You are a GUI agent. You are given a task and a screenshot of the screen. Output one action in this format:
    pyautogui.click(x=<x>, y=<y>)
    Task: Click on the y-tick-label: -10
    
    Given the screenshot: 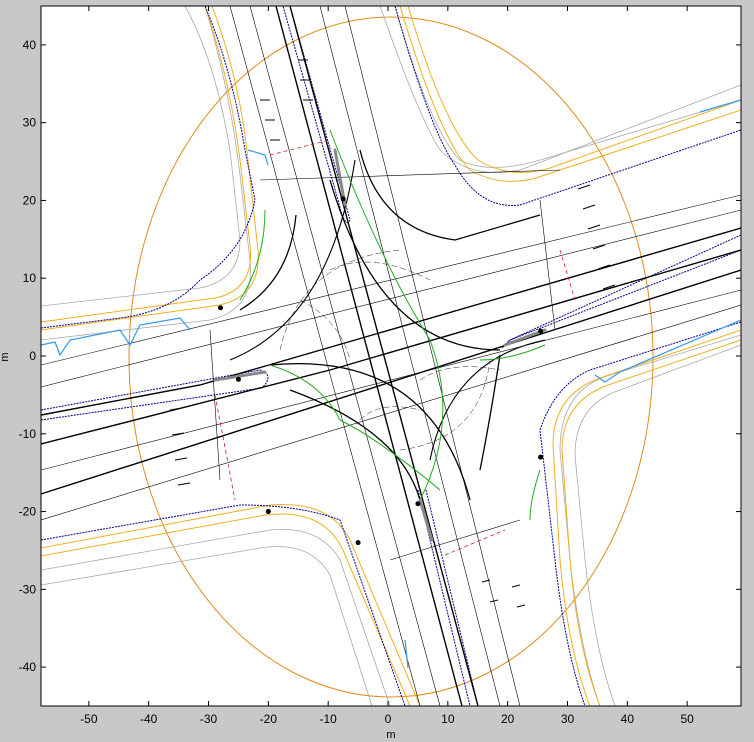 What is the action you would take?
    pyautogui.click(x=28, y=434)
    